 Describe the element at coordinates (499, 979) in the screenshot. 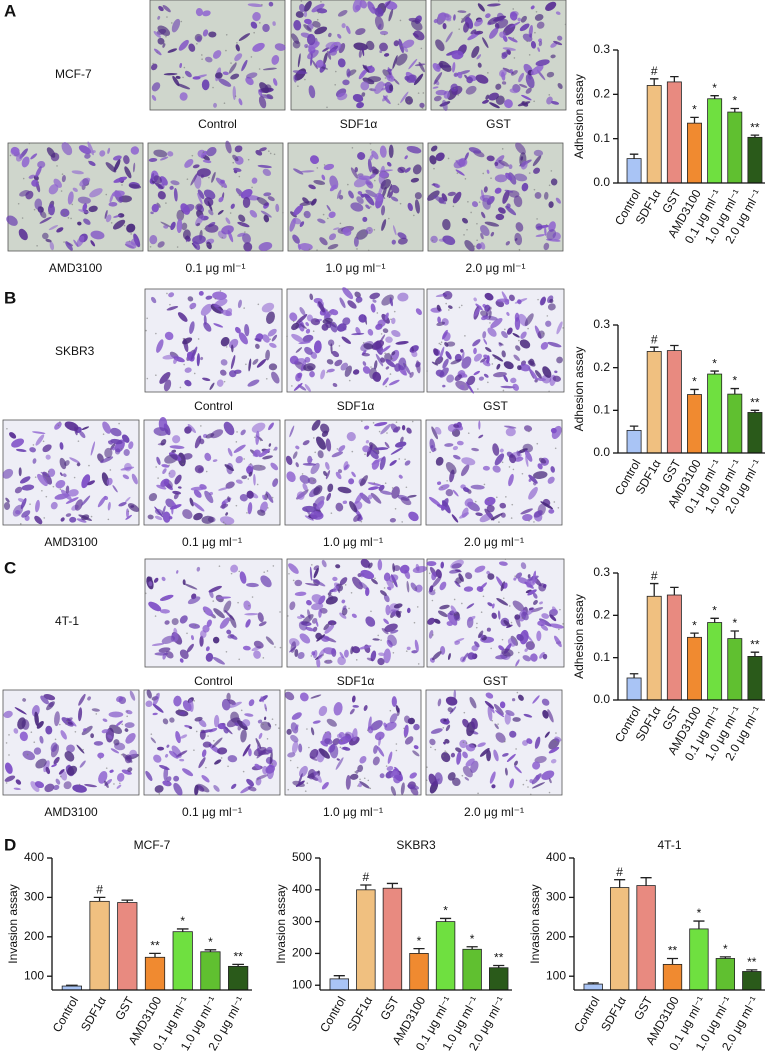

I see `bar` at that location.